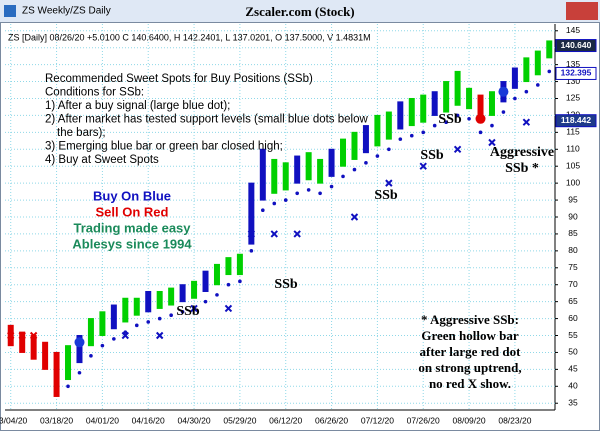 The width and height of the screenshot is (600, 431). Describe the element at coordinates (66, 11) in the screenshot. I see `window-title: ZS Weekly/ZS Daily` at that location.